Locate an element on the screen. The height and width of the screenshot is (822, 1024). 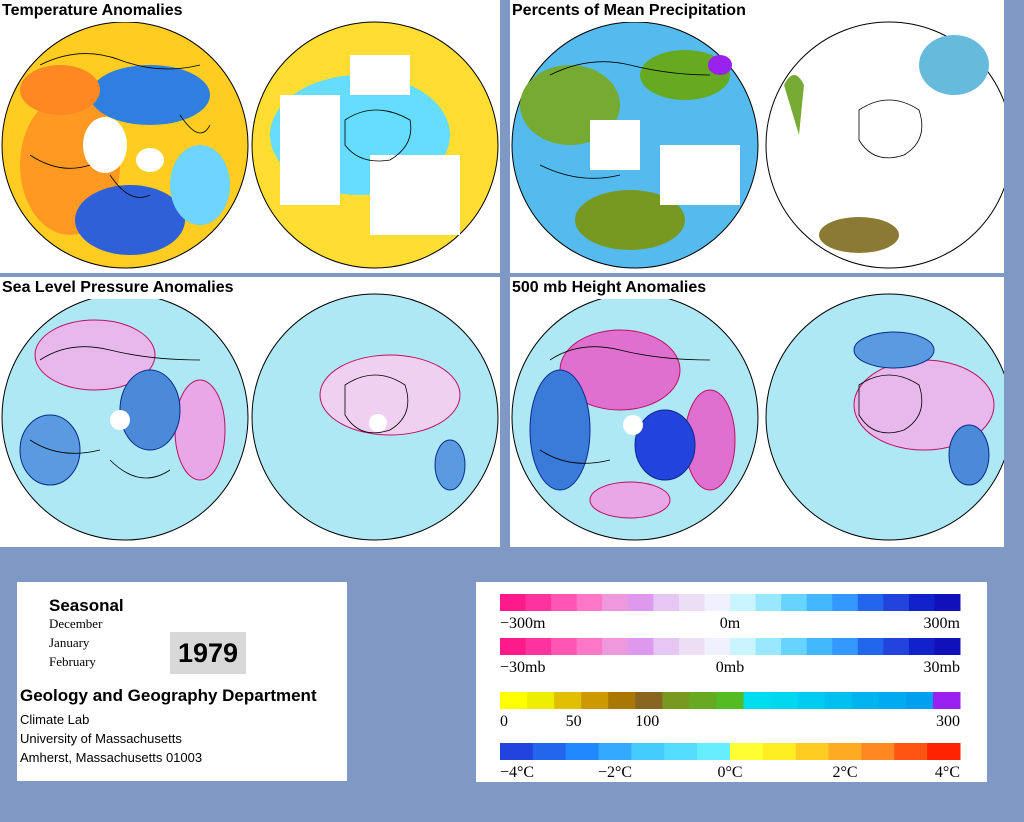
northern-hemisphere-precipitation-map is located at coordinates (635, 145).